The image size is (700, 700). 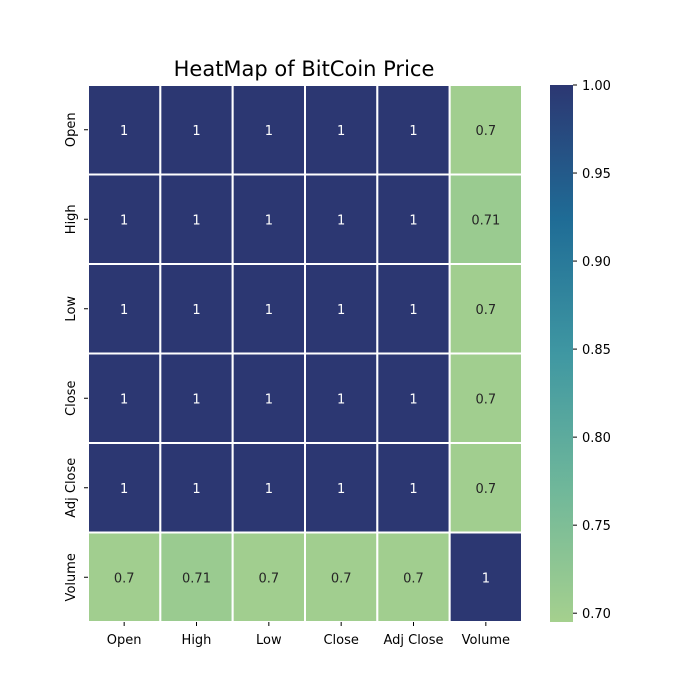 I want to click on colorbar-tick-label: 0.95, so click(x=596, y=174).